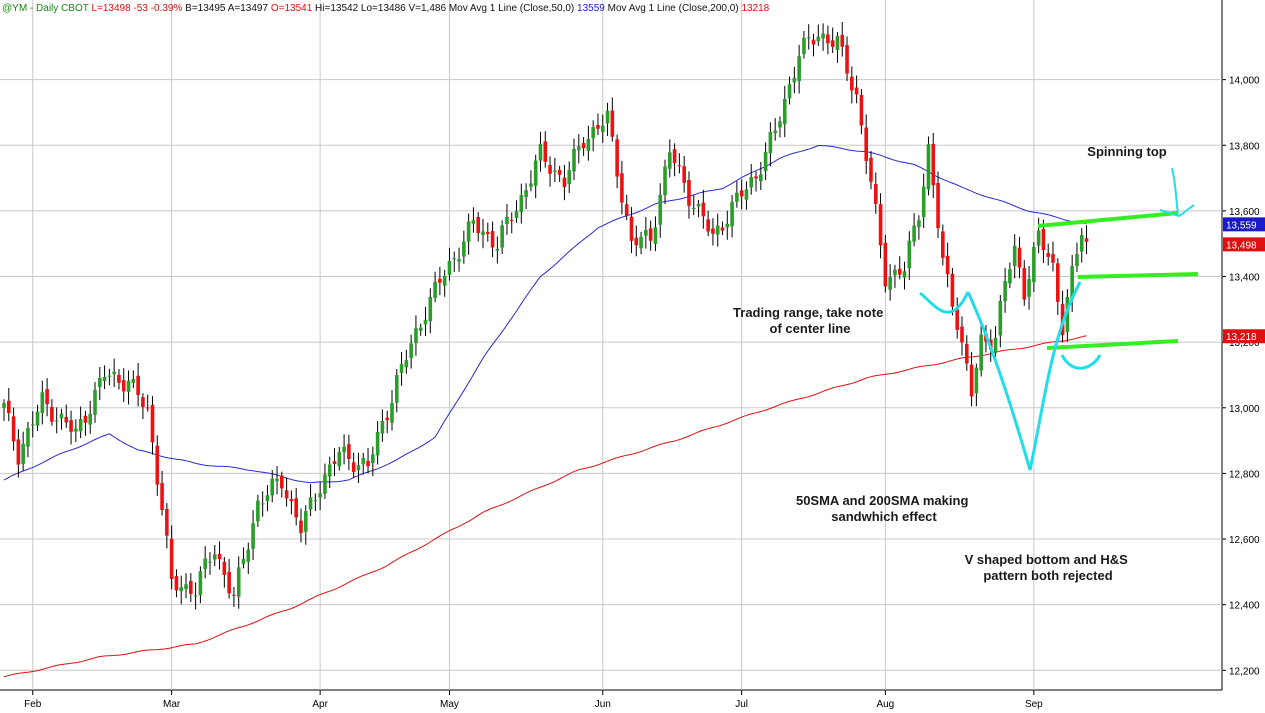  I want to click on x-tick-label: May, so click(449, 704).